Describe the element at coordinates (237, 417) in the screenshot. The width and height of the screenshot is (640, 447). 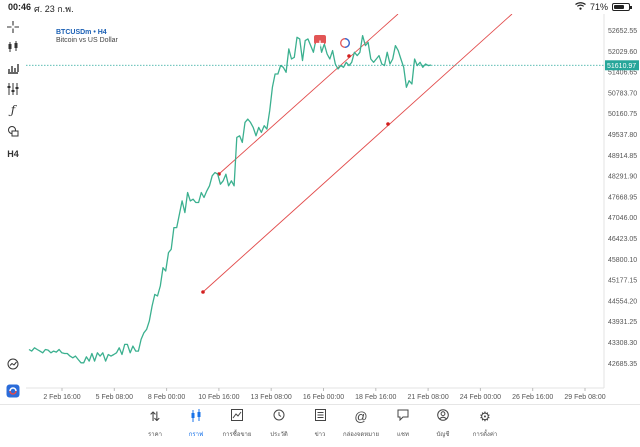
I see `trade-icon` at that location.